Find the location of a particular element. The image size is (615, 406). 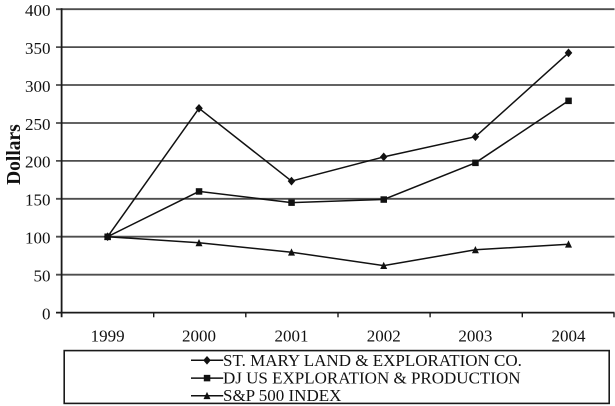

svg-text: 1999 is located at coordinates (108, 335).